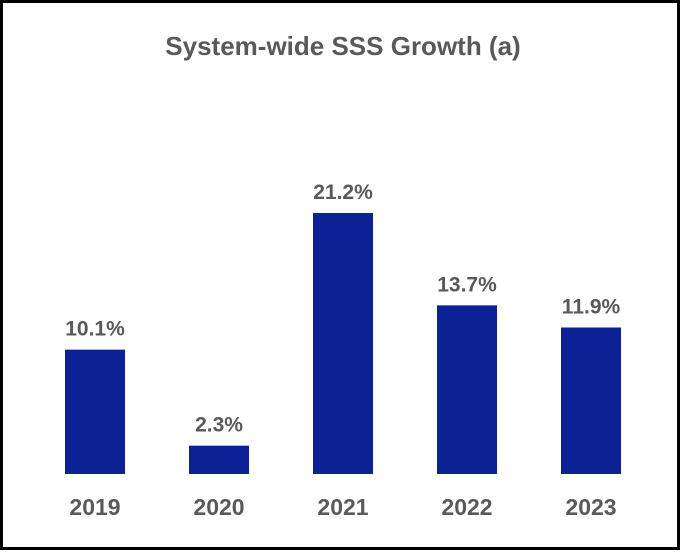  What do you see at coordinates (343, 192) in the screenshot?
I see `value-label-2021: 21.2%` at bounding box center [343, 192].